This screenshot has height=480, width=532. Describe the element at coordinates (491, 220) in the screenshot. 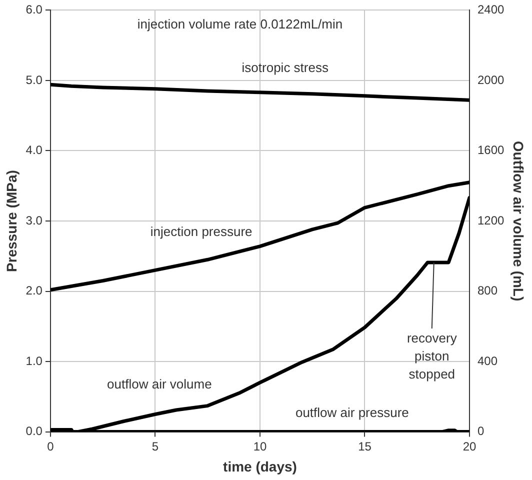

I see `y2-tick-label: 1200` at that location.